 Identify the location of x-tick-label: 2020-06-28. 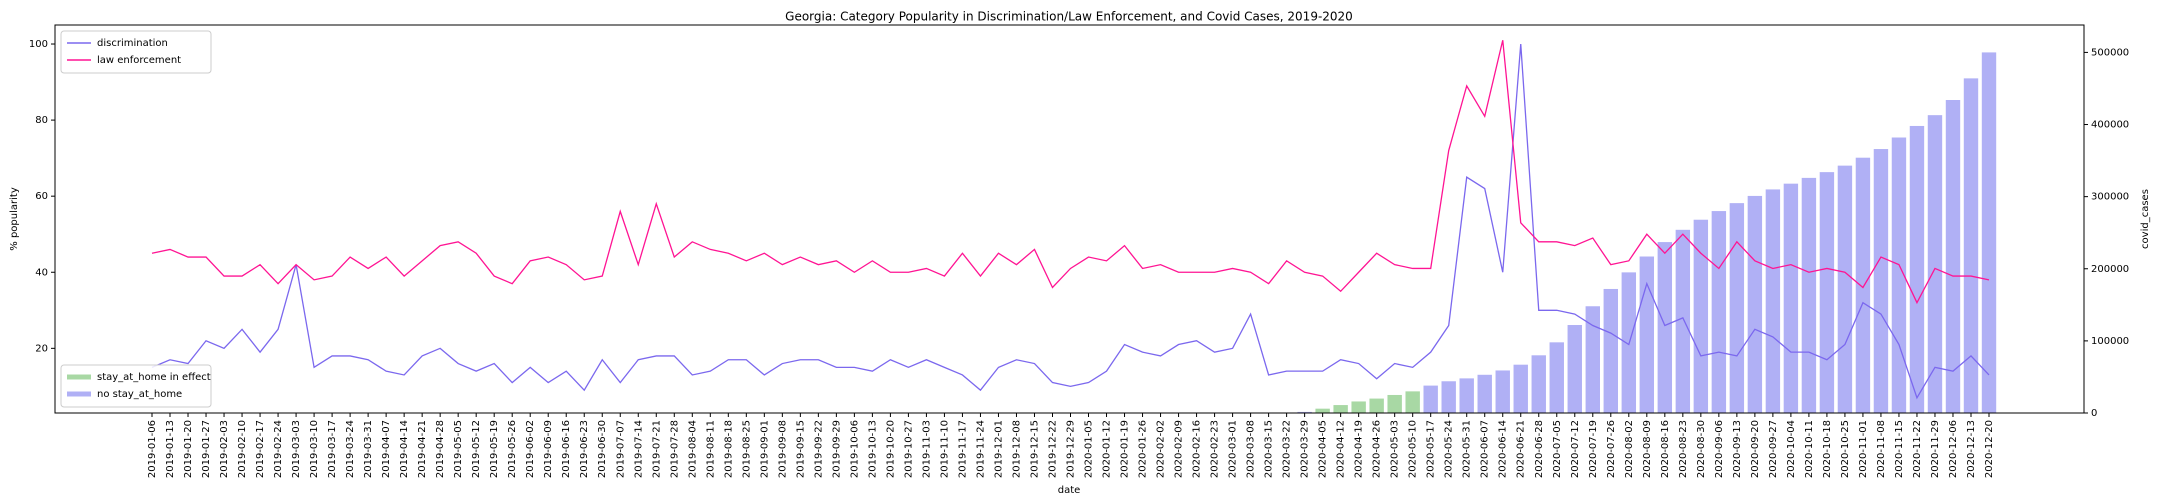
(1539, 449).